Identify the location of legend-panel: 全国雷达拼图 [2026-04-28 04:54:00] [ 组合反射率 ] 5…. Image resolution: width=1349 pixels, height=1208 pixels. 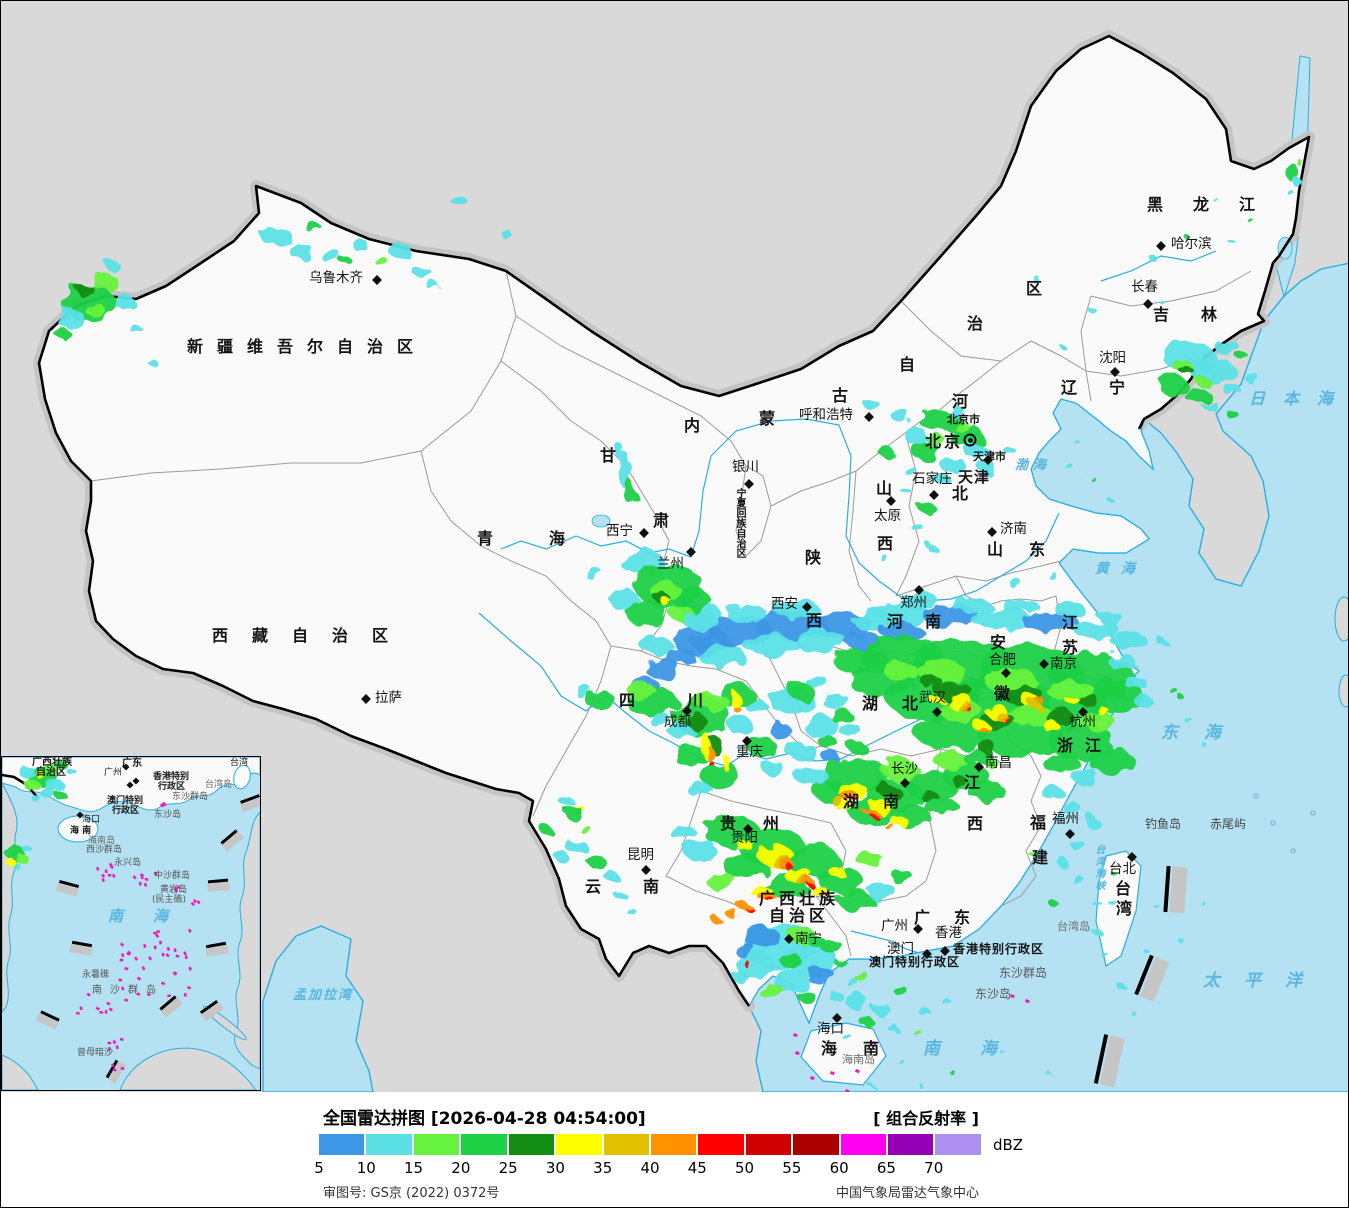
(674, 1149).